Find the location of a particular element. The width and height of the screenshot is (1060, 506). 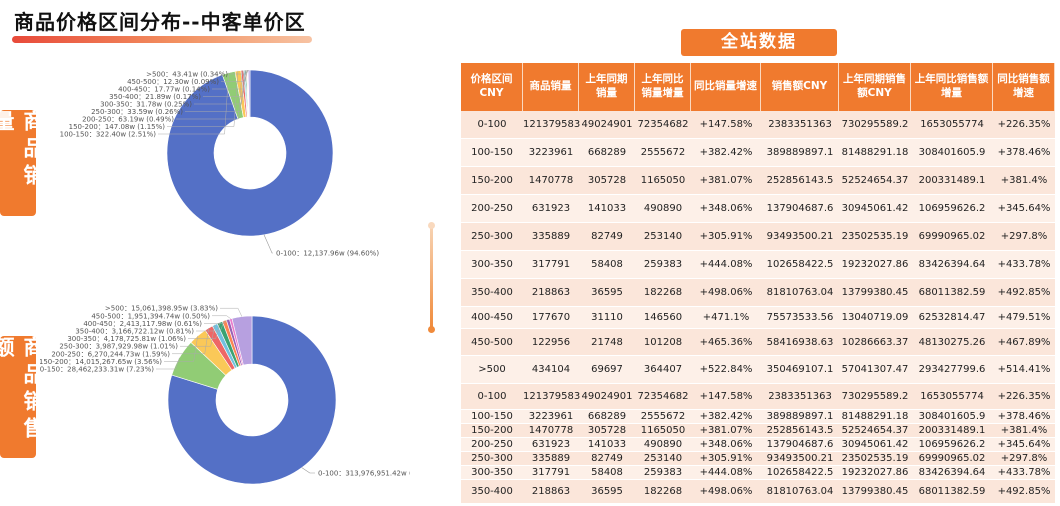

slice-label-0-100: 0-100：12,137.96w (94.60%) is located at coordinates (327, 254).